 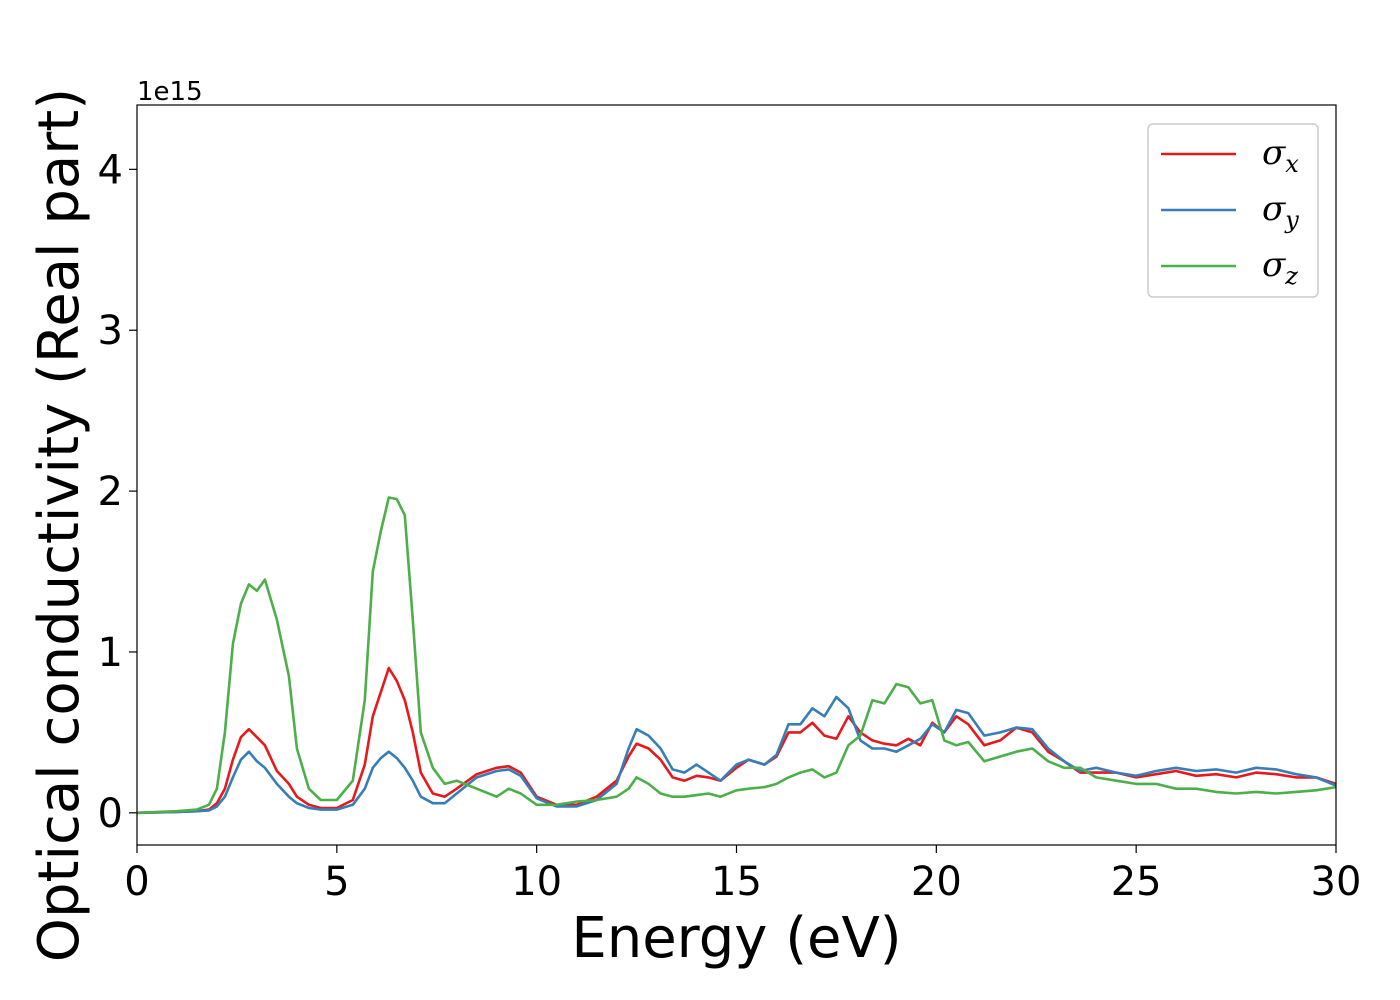 What do you see at coordinates (336, 882) in the screenshot?
I see `x-tick-label: 5` at bounding box center [336, 882].